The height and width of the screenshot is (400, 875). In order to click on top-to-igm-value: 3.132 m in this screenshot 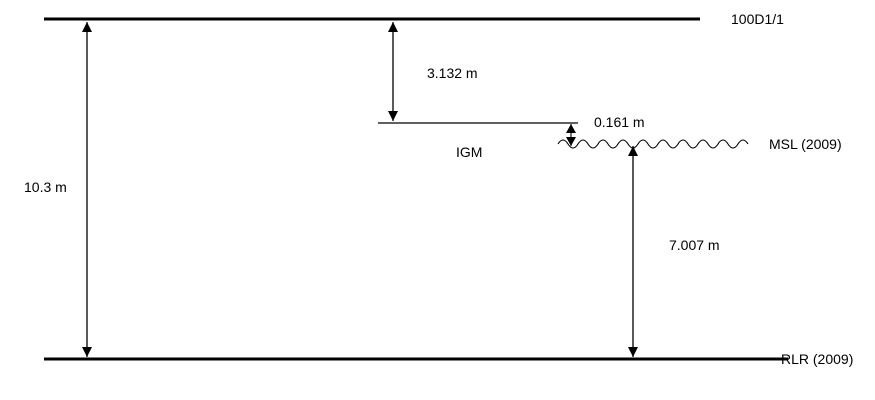, I will do `click(452, 73)`.